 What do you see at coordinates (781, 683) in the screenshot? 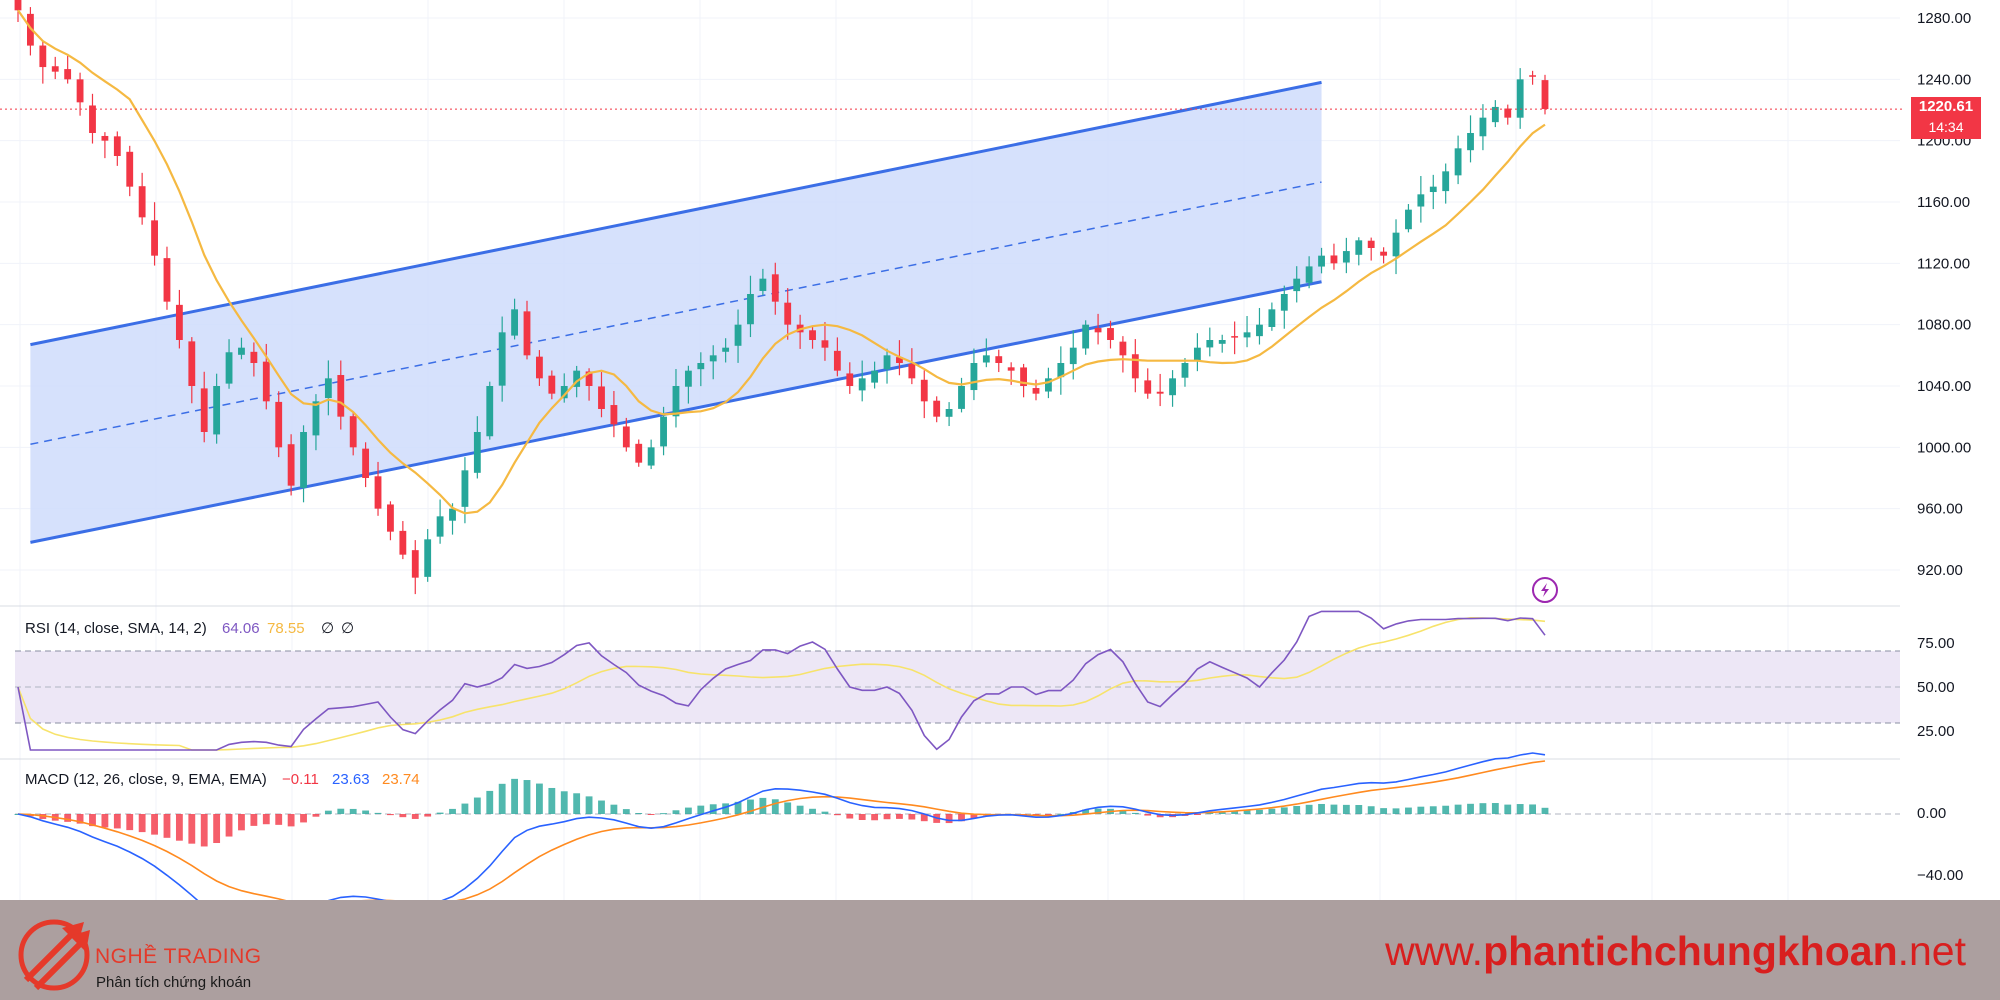
I see `rsi-ma-line` at bounding box center [781, 683].